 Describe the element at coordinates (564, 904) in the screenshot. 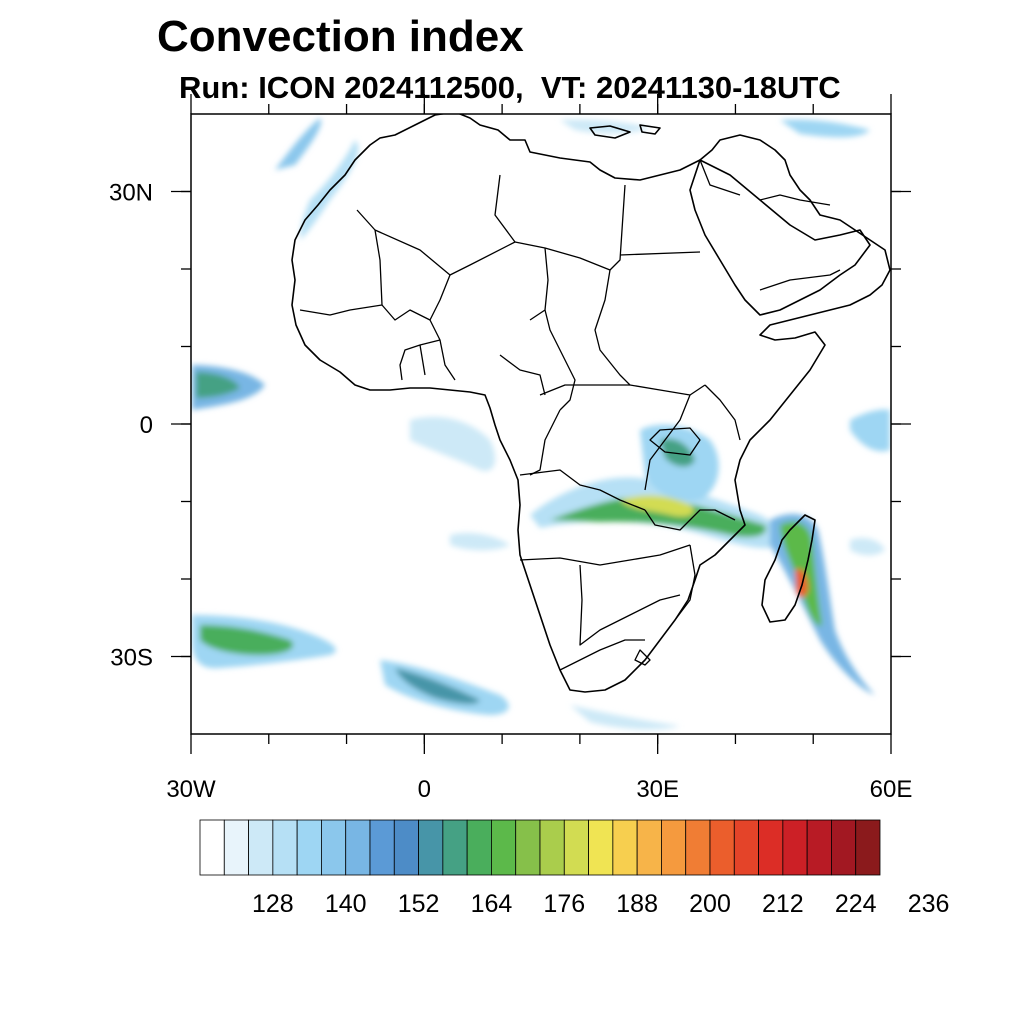

I see `colorbar-label: 176` at that location.